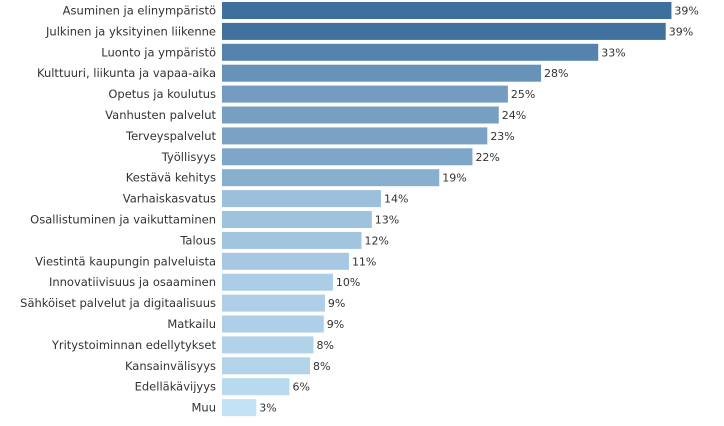 The image size is (724, 426). What do you see at coordinates (364, 261) in the screenshot?
I see `value-label: 11%` at bounding box center [364, 261].